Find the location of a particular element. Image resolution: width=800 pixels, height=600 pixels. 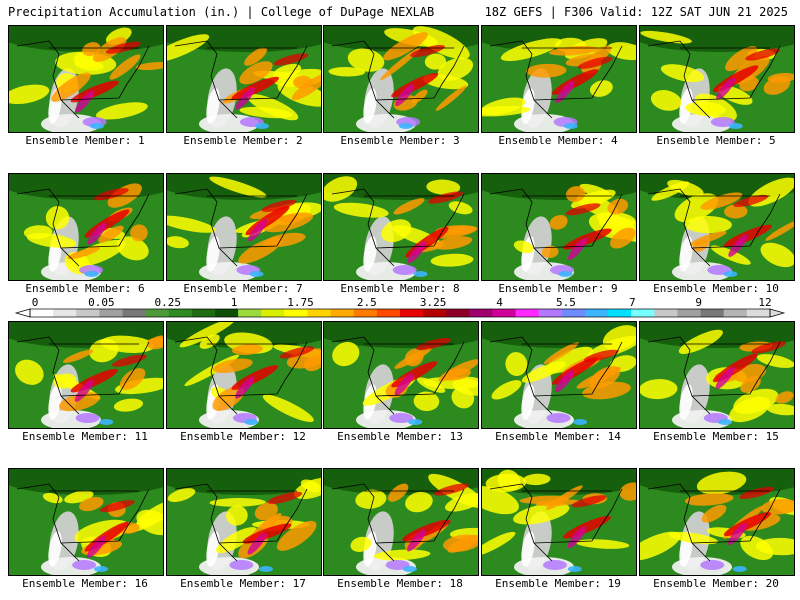

member-label: Ensemble Member: 4 is located at coordinates (558, 140).